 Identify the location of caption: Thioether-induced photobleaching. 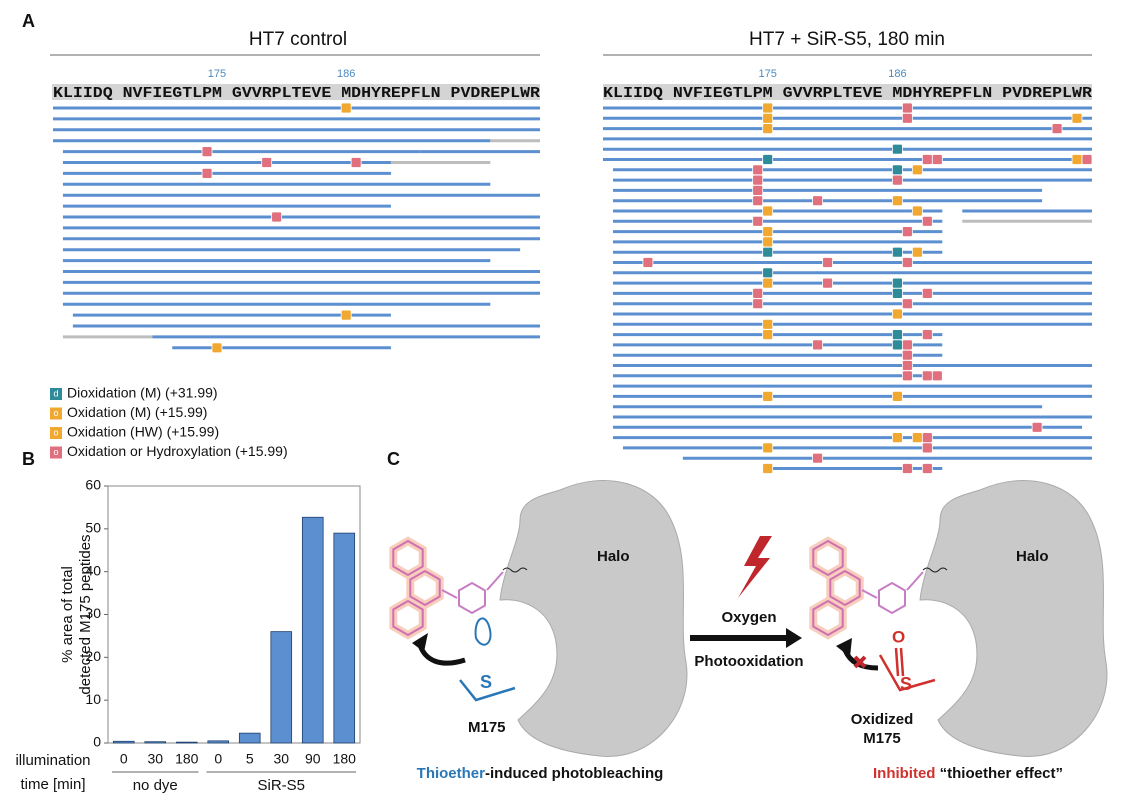
(540, 773).